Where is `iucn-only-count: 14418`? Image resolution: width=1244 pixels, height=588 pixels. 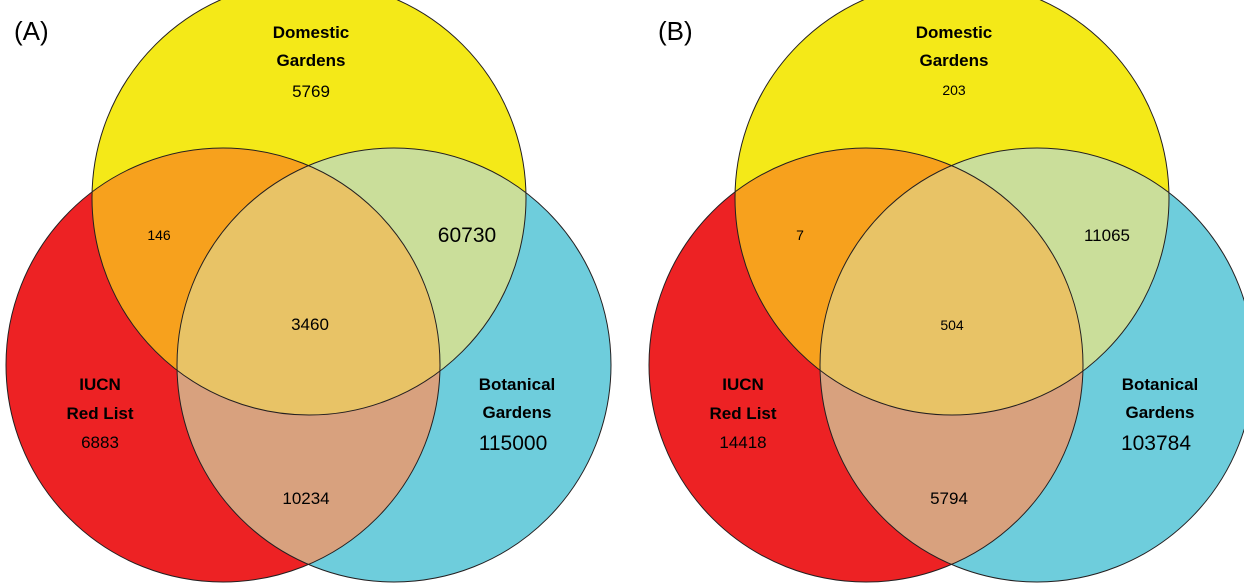
iucn-only-count: 14418 is located at coordinates (742, 442).